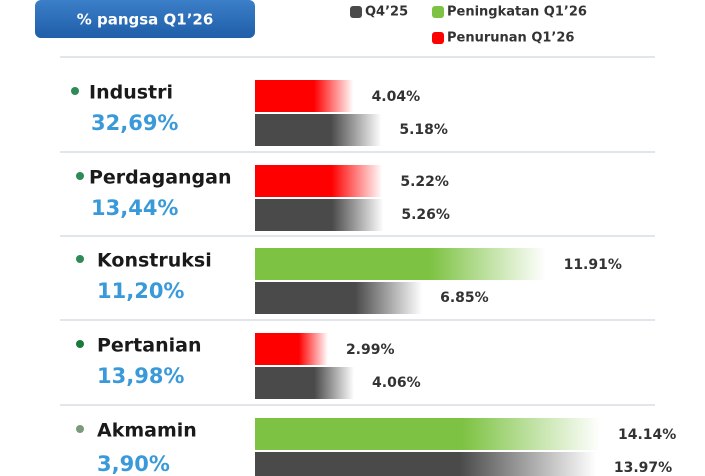  What do you see at coordinates (464, 298) in the screenshot?
I see `value-label: 6.85%` at bounding box center [464, 298].